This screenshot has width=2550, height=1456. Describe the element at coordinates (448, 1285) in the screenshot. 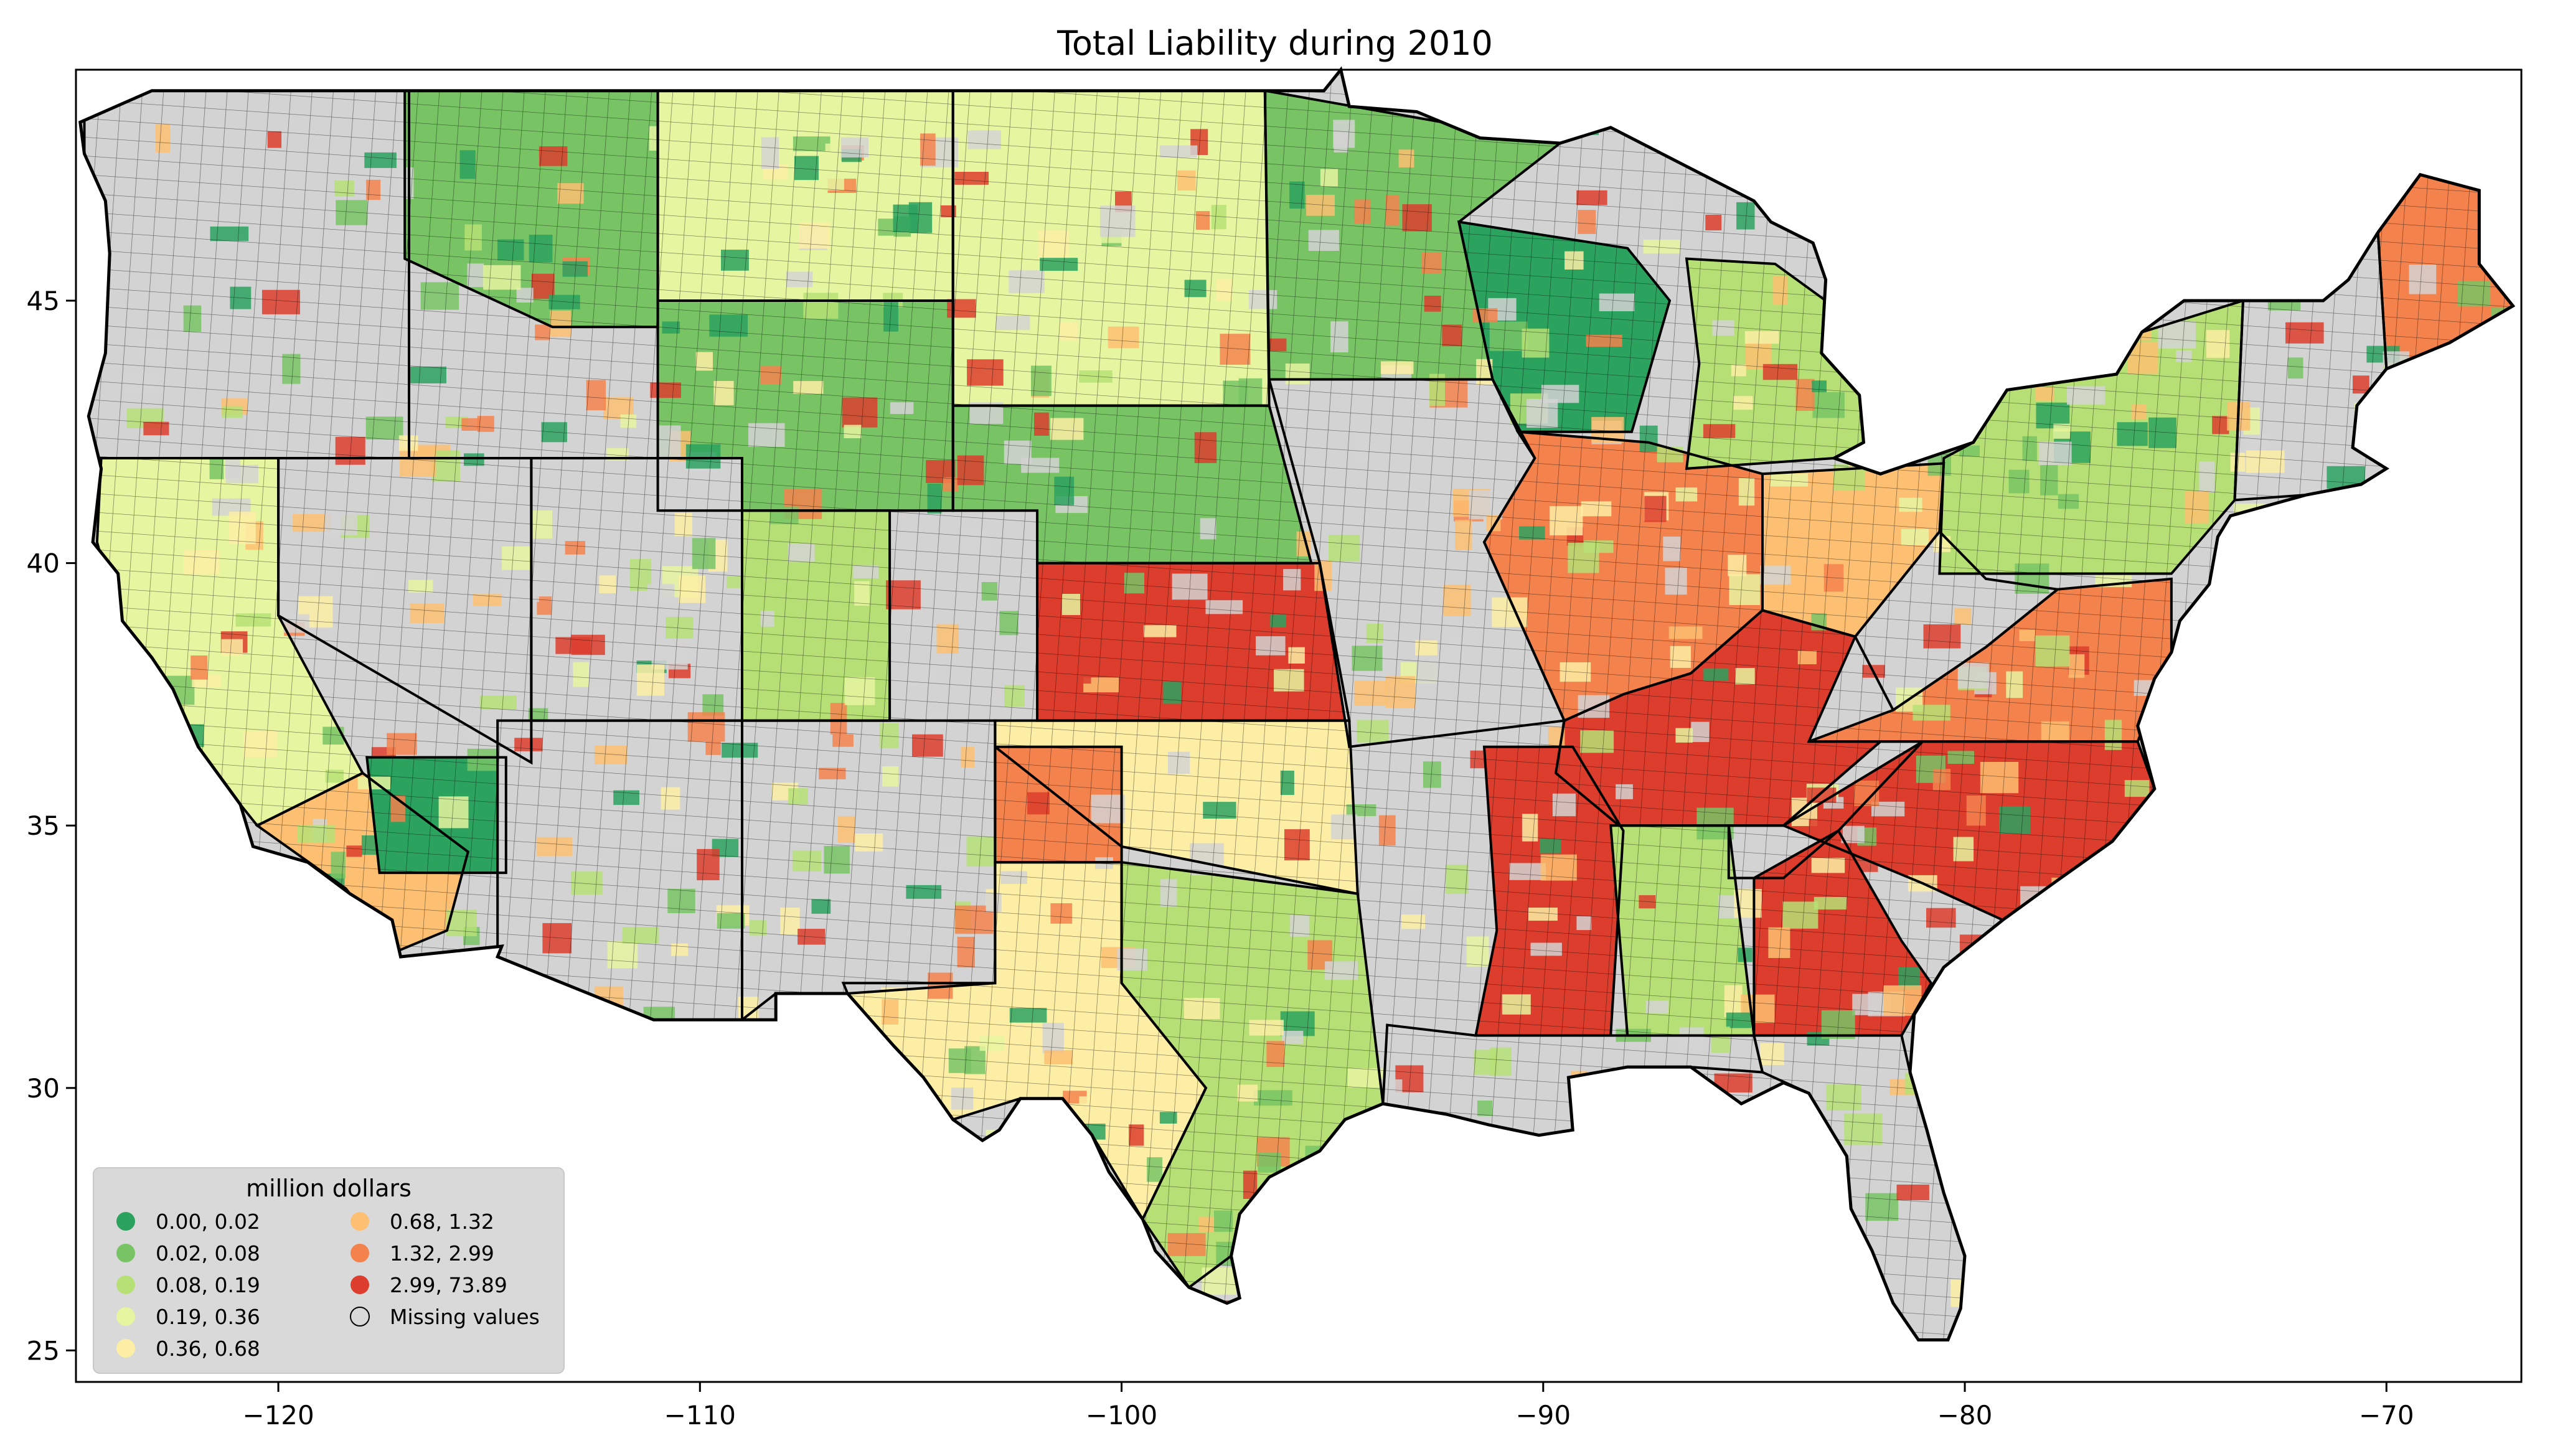

I see `legend-label: 2.99, 73.89` at that location.